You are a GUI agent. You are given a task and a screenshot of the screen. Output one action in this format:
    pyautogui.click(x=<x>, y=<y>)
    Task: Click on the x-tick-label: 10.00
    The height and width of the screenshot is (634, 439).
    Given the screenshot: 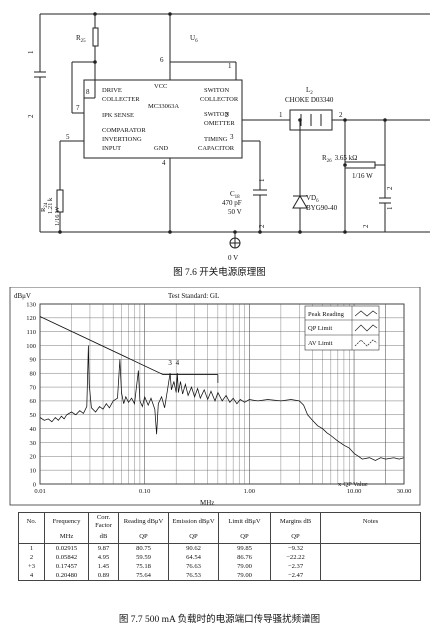 What is the action you would take?
    pyautogui.click(x=354, y=491)
    